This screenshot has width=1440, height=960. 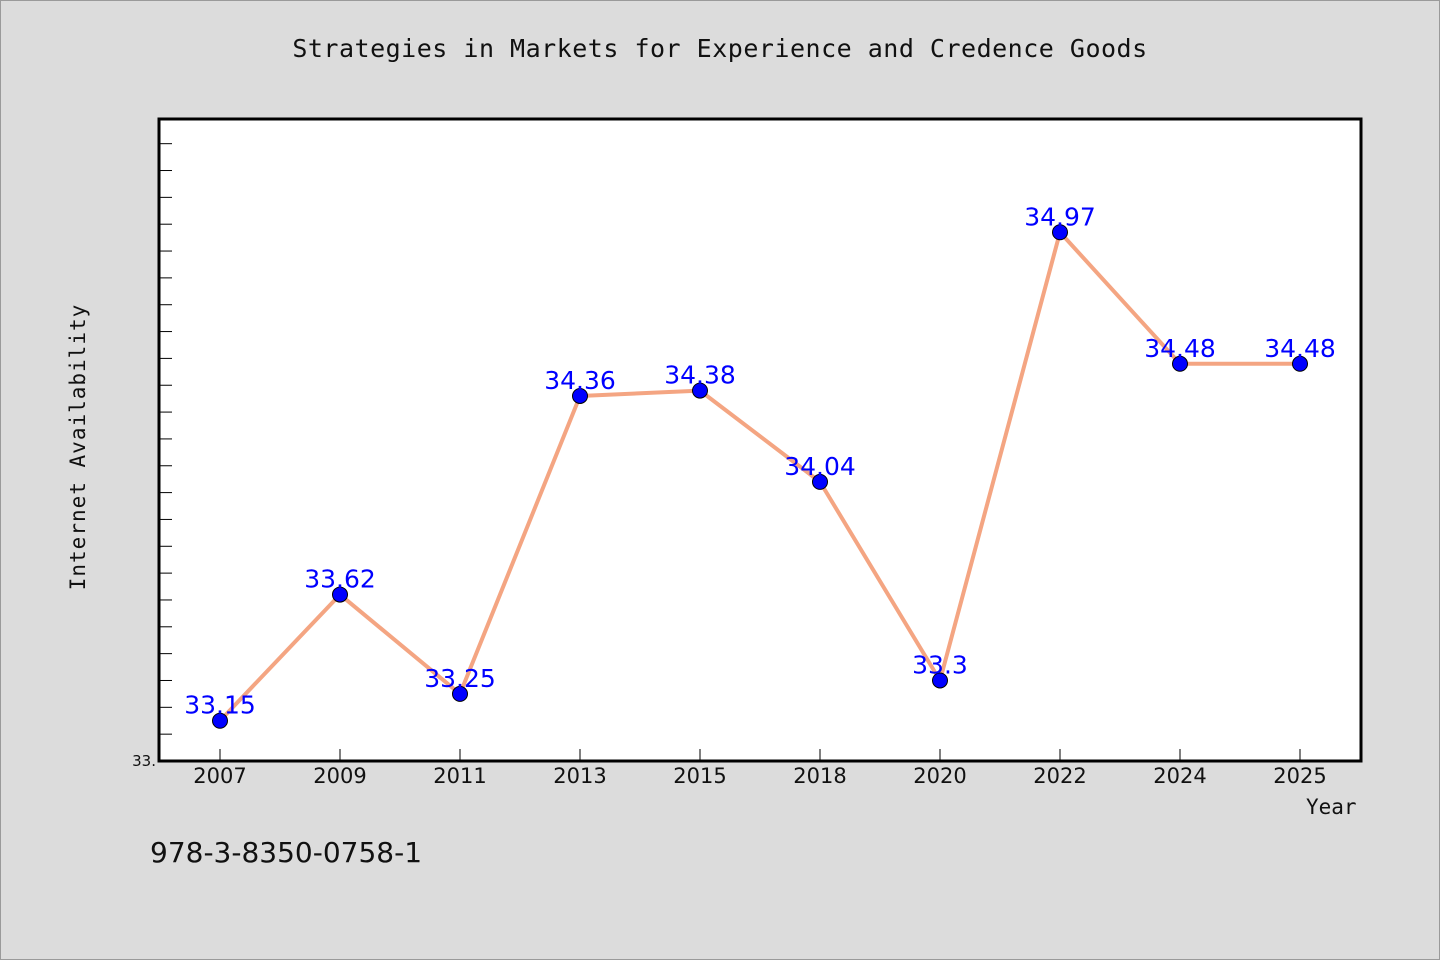 I want to click on x-tick-label: 2018, so click(x=819, y=776).